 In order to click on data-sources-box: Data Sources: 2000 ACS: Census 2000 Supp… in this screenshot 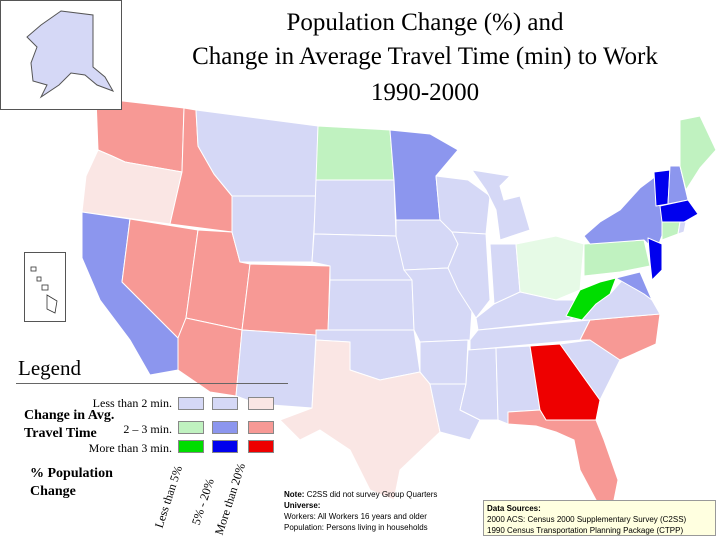, I will do `click(599, 518)`.